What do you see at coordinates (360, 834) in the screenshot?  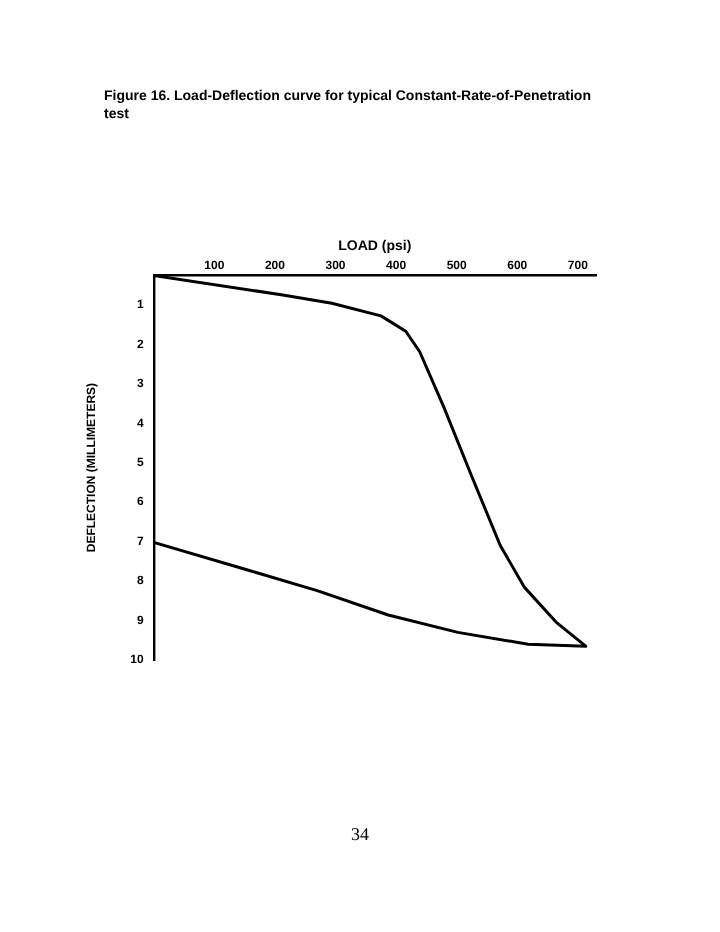 I see `text: 34` at bounding box center [360, 834].